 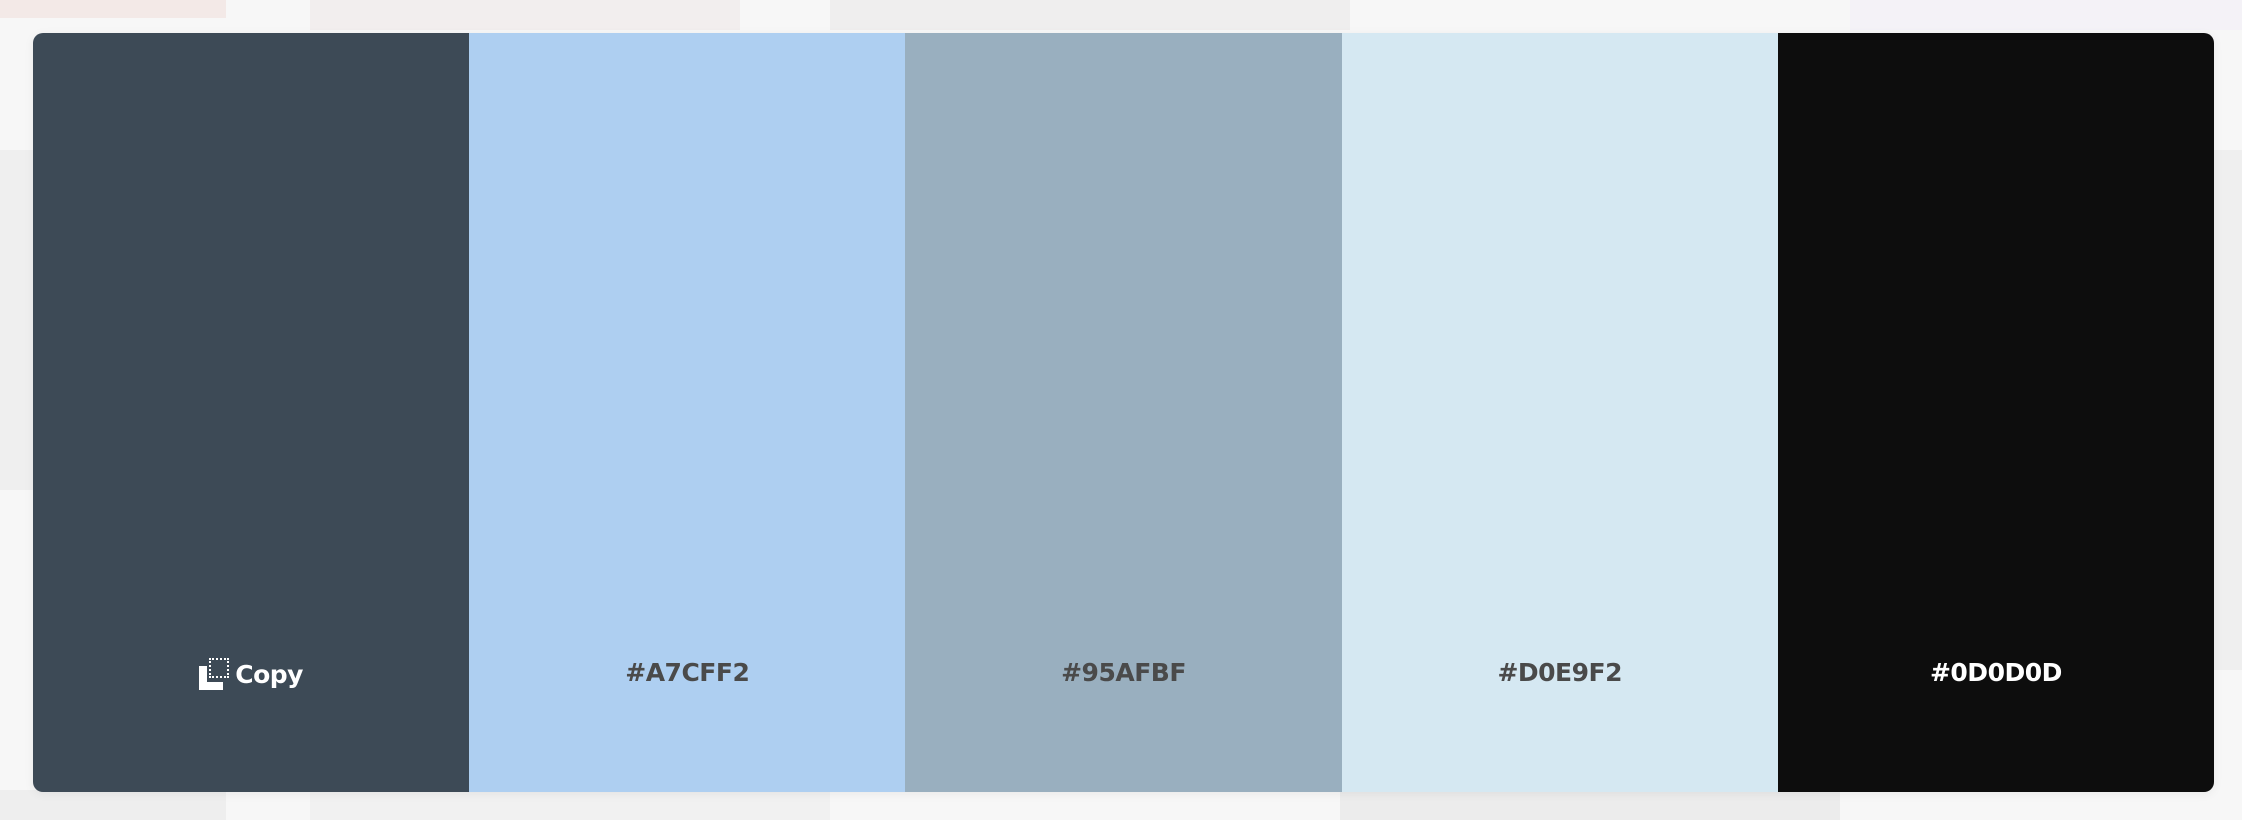 What do you see at coordinates (1995, 672) in the screenshot?
I see `swatch-hex-label: #0D0D0D` at bounding box center [1995, 672].